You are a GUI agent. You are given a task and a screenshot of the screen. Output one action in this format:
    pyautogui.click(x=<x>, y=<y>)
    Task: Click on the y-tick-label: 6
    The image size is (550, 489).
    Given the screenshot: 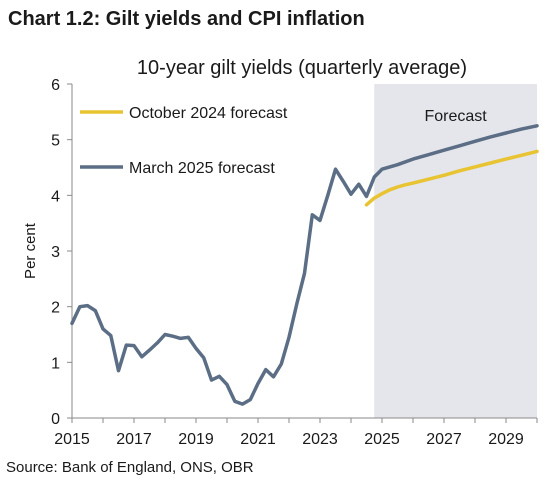 What is the action you would take?
    pyautogui.click(x=55, y=85)
    